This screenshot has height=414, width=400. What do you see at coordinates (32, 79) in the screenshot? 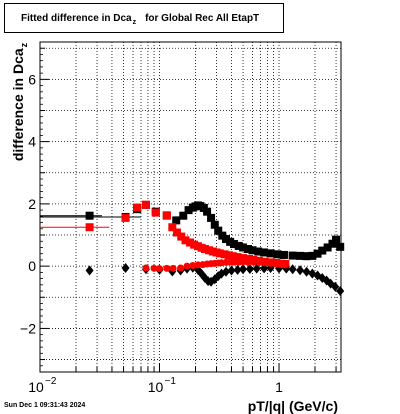
I see `y-tick-label: 6` at bounding box center [32, 79].